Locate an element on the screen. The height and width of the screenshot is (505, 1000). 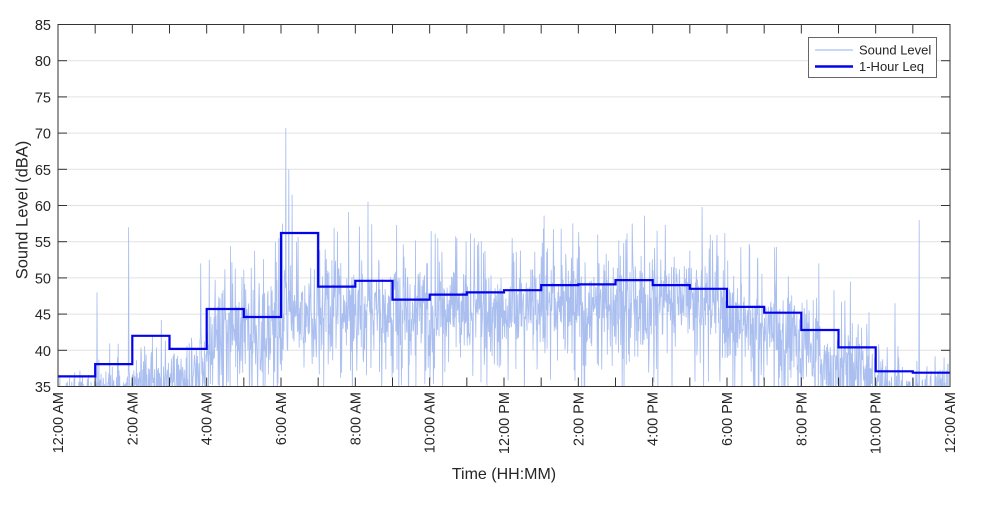
svg-text: 12:00 PM is located at coordinates (505, 423).